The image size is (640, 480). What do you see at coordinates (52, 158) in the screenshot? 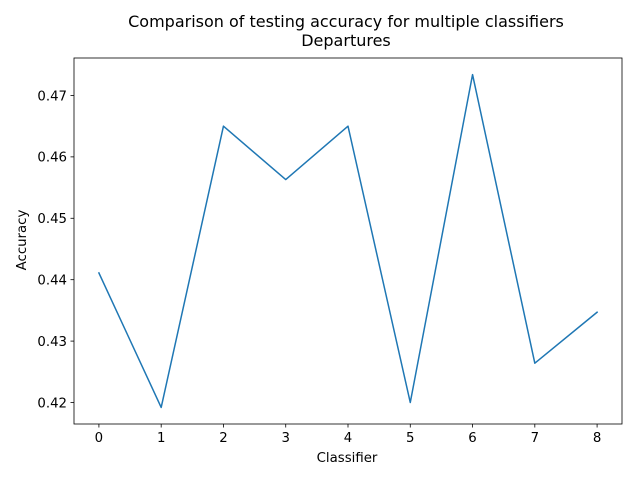
I see `y-tick-label-4: 0.46` at bounding box center [52, 158].